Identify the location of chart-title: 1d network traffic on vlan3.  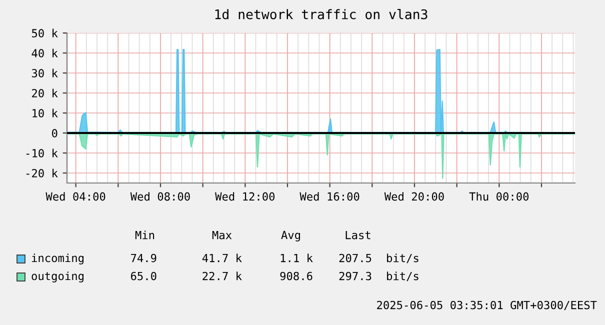
(321, 14).